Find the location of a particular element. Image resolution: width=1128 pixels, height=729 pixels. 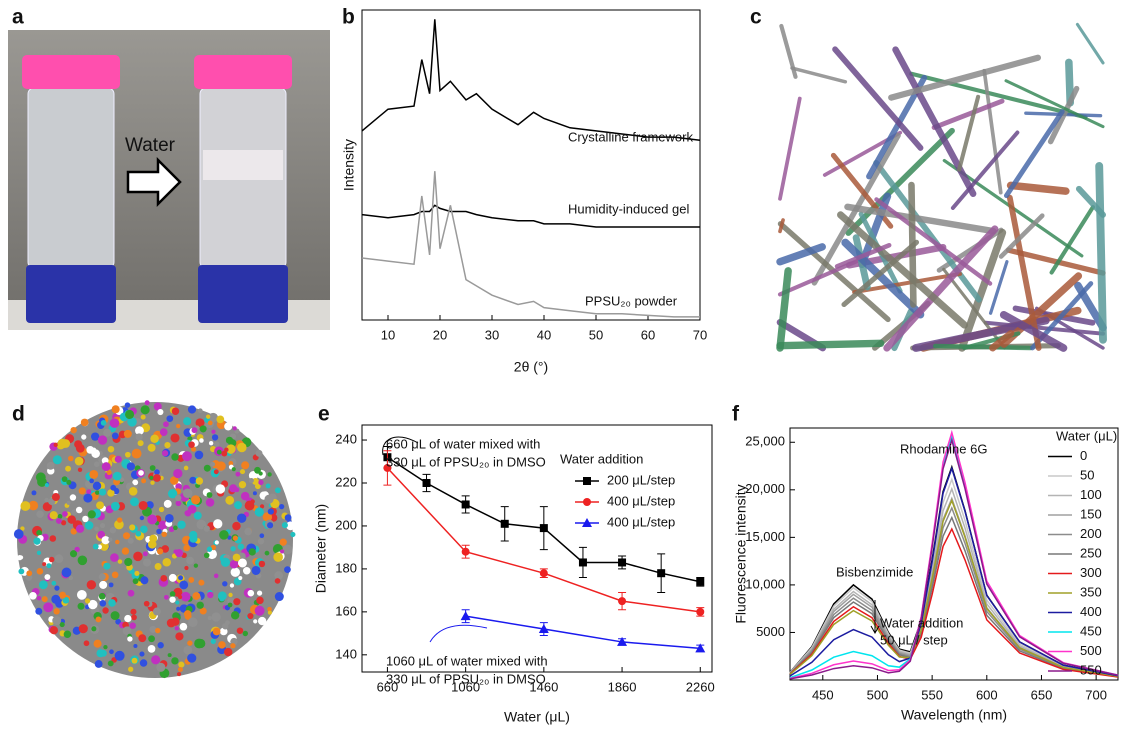

legend-label: 50 is located at coordinates (1087, 474).